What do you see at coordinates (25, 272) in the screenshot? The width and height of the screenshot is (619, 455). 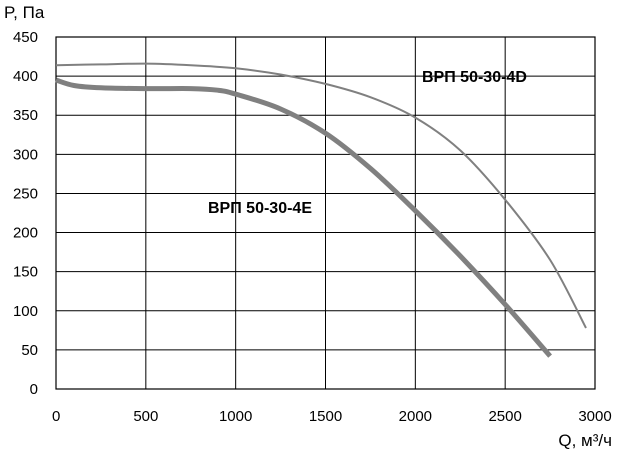 I see `y-tick-label: 150` at bounding box center [25, 272].